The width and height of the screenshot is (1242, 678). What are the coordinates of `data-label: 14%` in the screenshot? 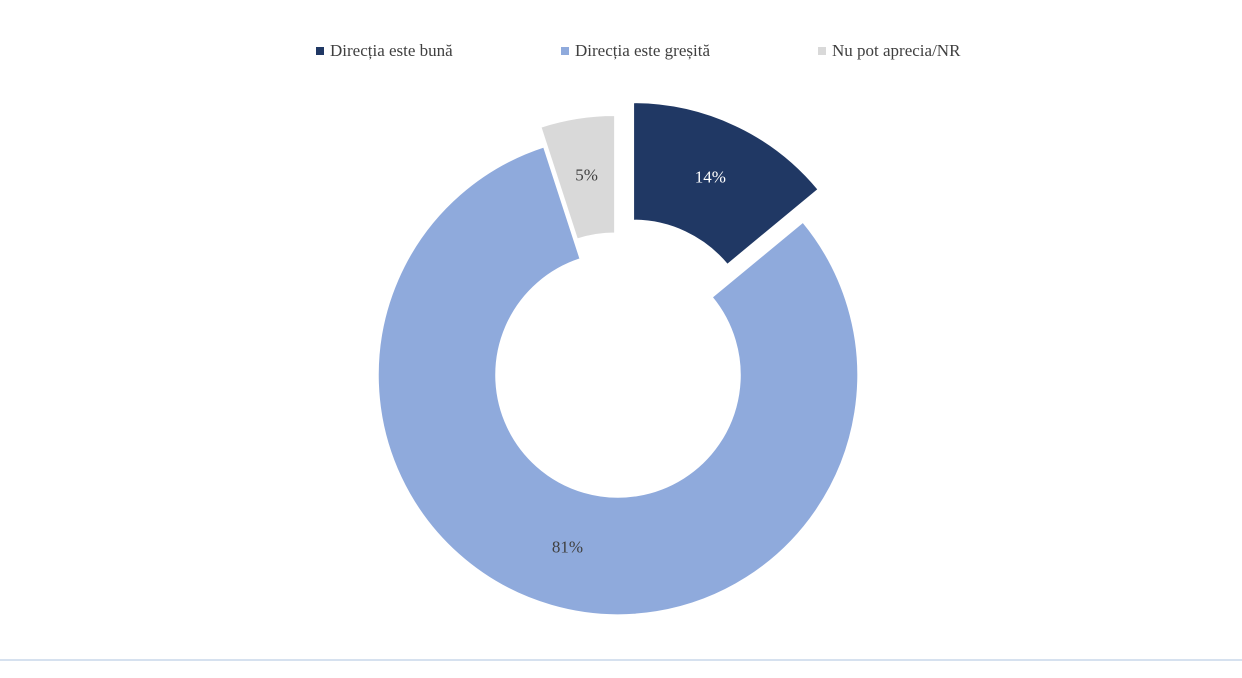 It's located at (710, 177).